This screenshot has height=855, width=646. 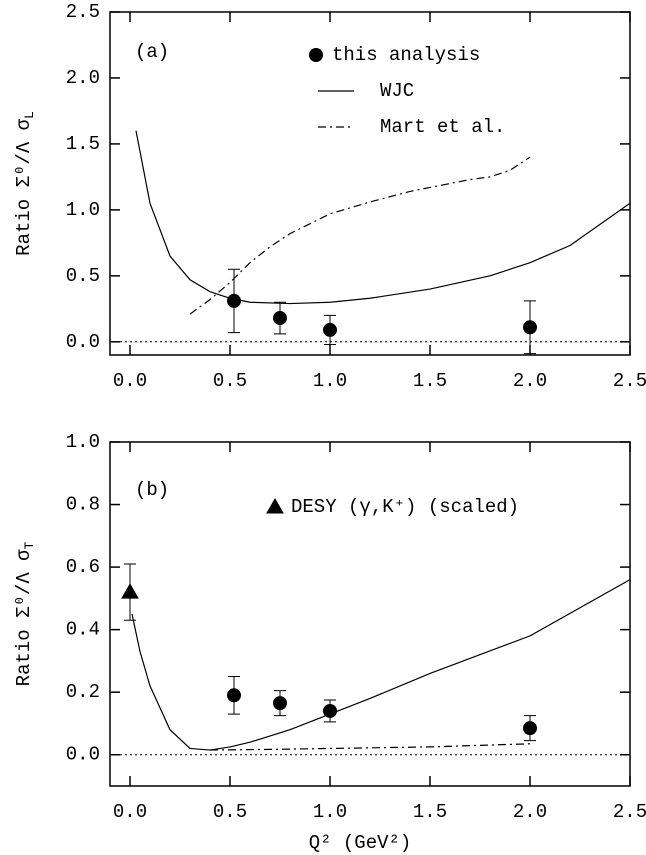 I want to click on x-axis-label: Q² (GeV²), so click(x=360, y=843).